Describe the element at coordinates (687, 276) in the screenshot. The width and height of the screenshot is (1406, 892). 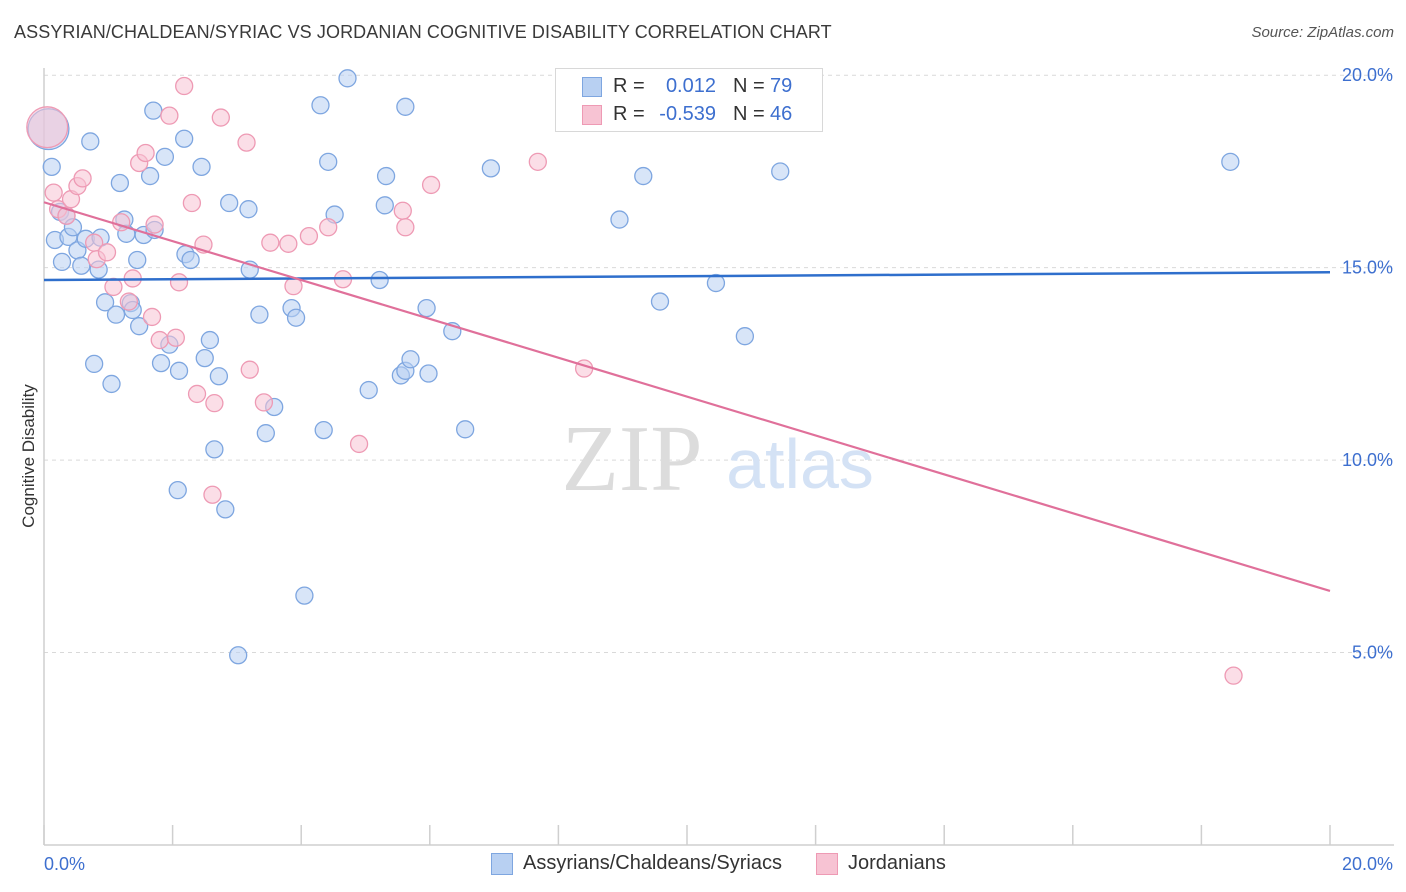
I see `trend-line-assyrians` at that location.